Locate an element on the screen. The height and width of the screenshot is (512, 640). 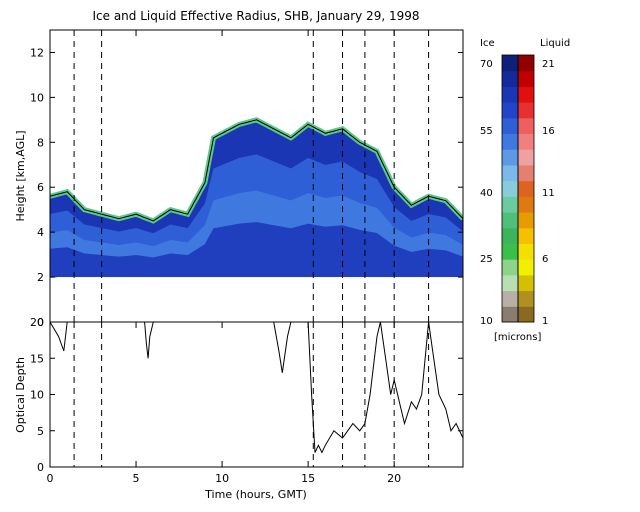
optical-depth-tick-label: 10 is located at coordinates (37, 395).